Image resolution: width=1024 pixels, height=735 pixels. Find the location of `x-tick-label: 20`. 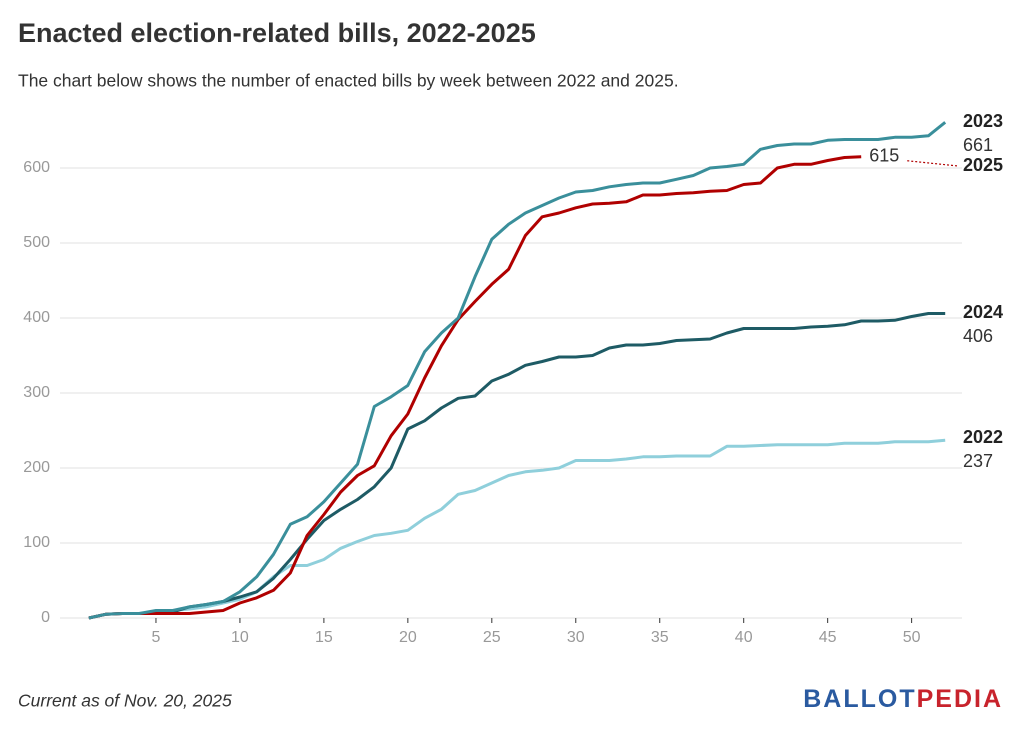

x-tick-label: 20 is located at coordinates (408, 637).